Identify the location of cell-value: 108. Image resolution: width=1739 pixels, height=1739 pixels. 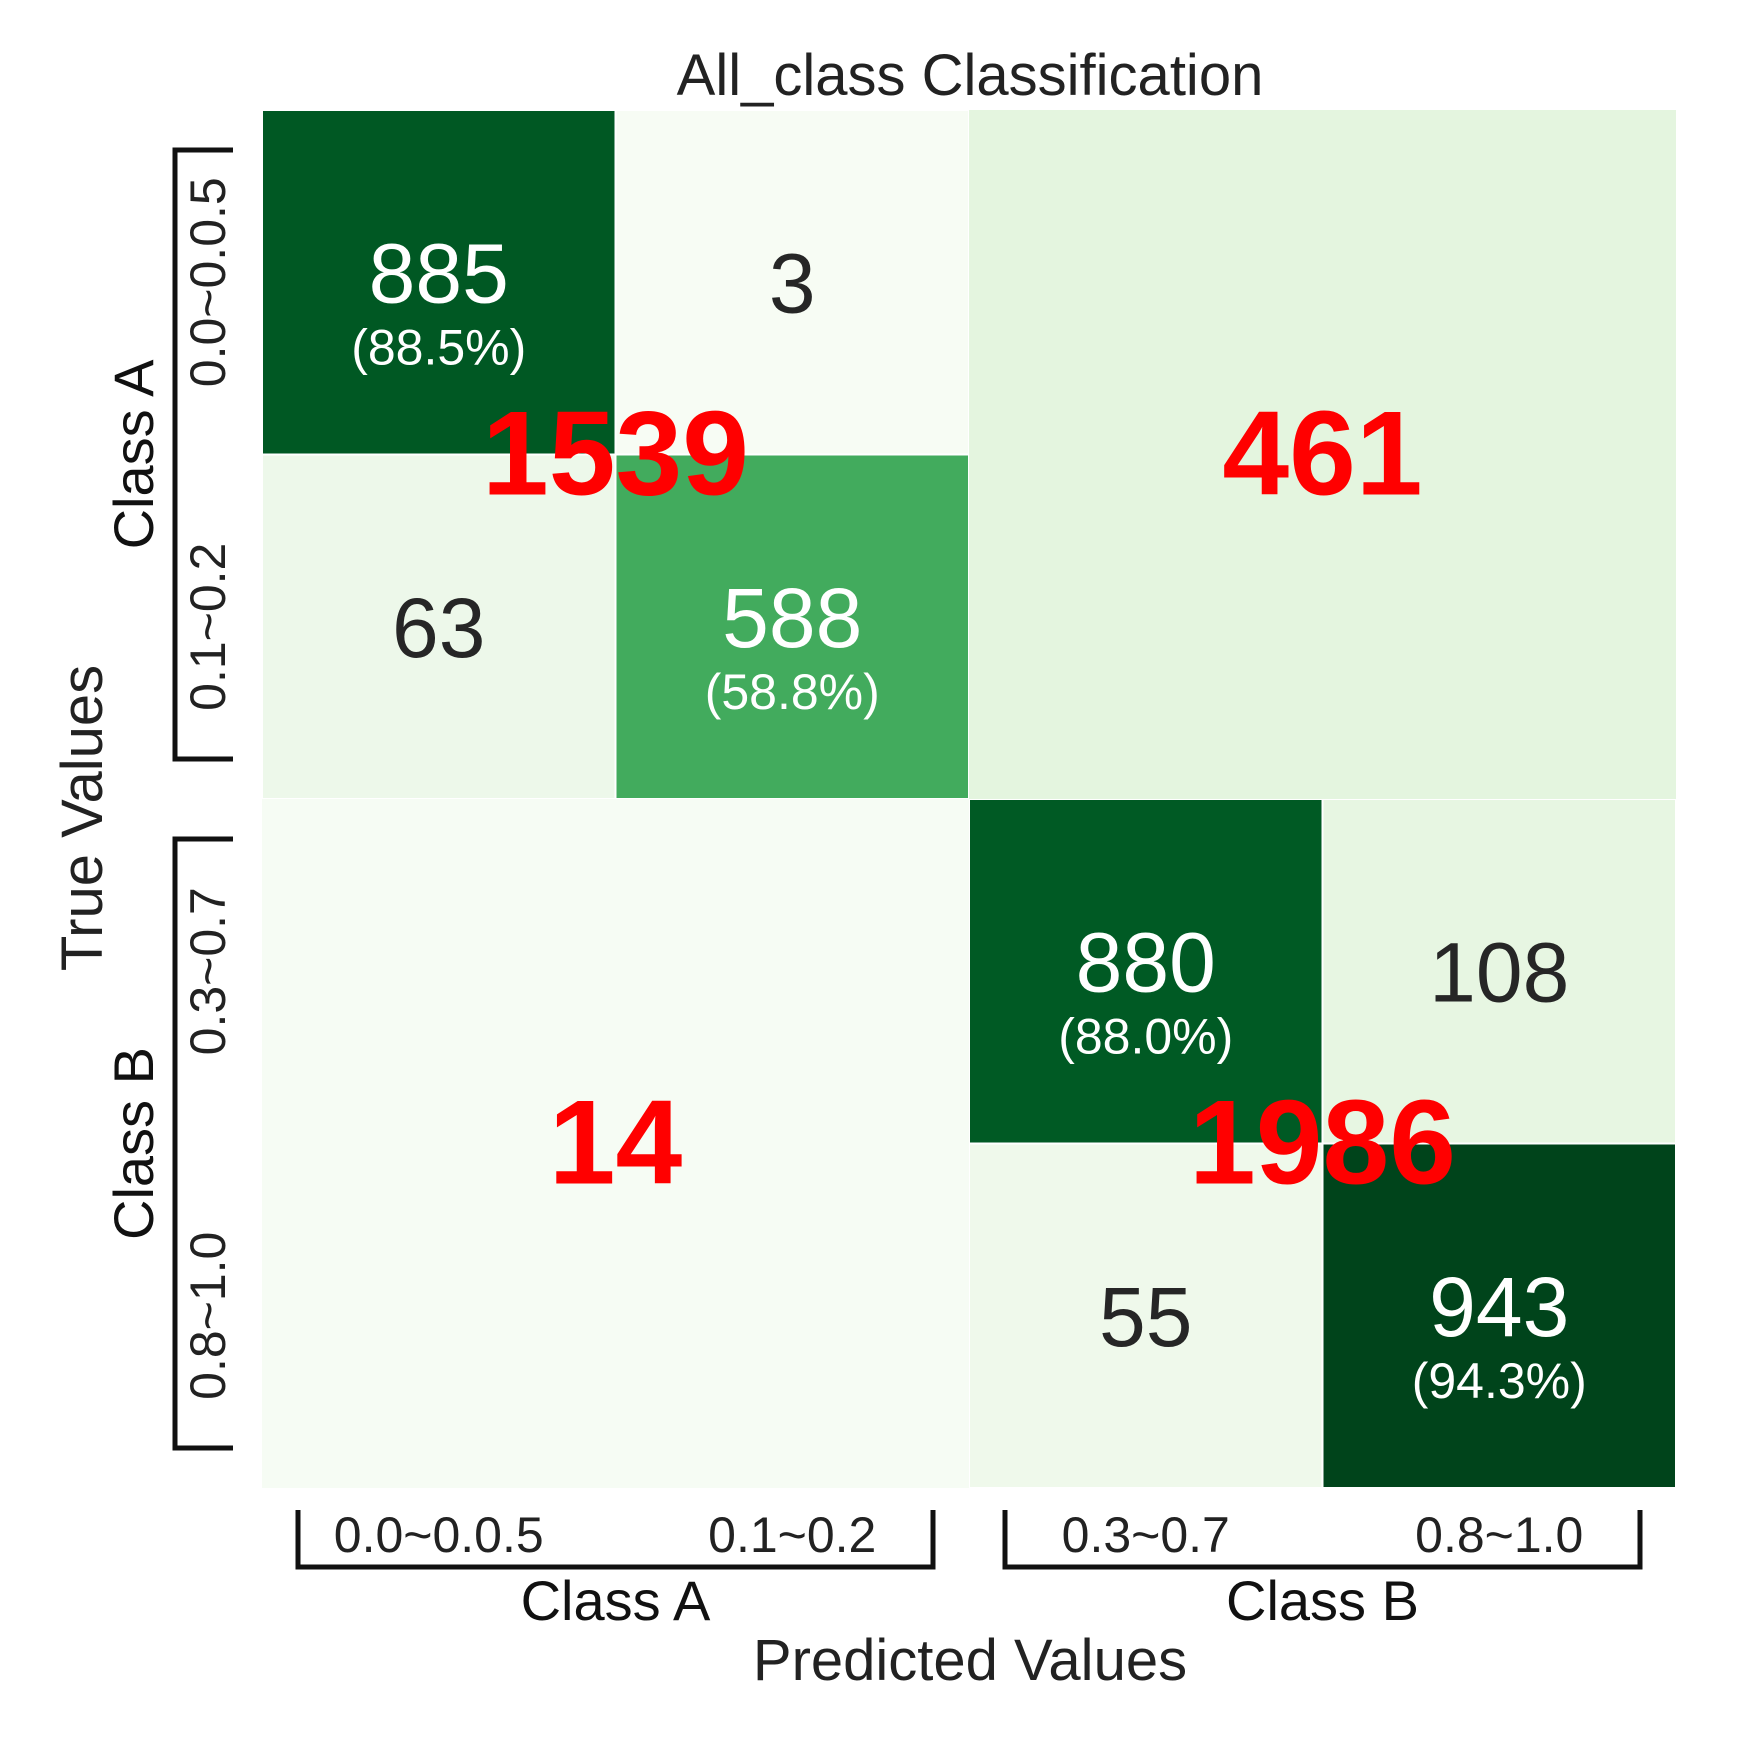
(1499, 972).